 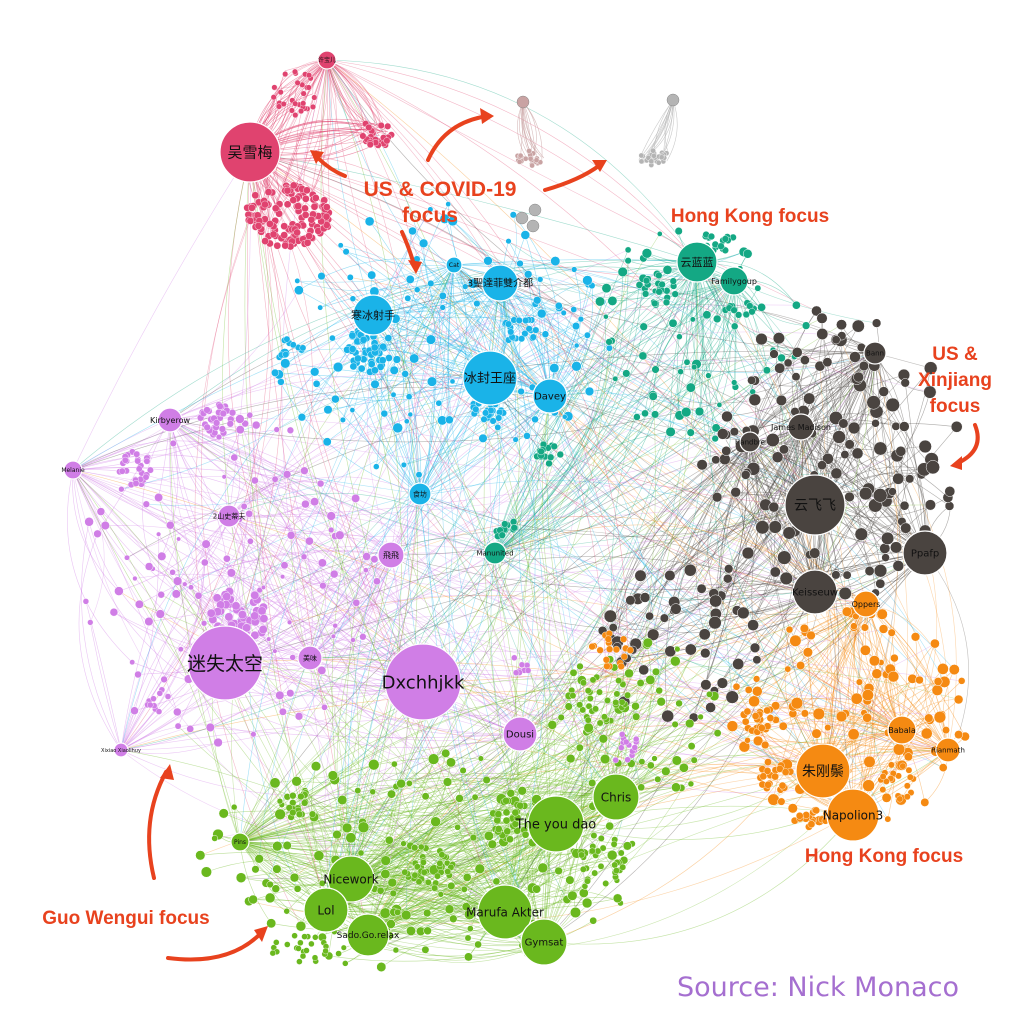 What do you see at coordinates (948, 751) in the screenshot?
I see `node-label: Rianmath` at bounding box center [948, 751].